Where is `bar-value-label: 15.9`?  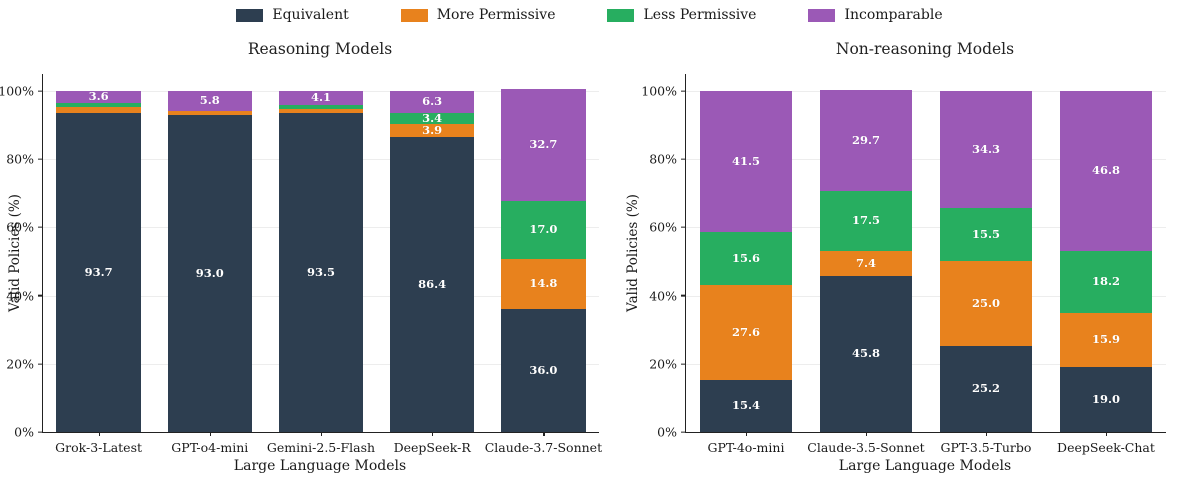 bar-value-label: 15.9 is located at coordinates (1105, 339).